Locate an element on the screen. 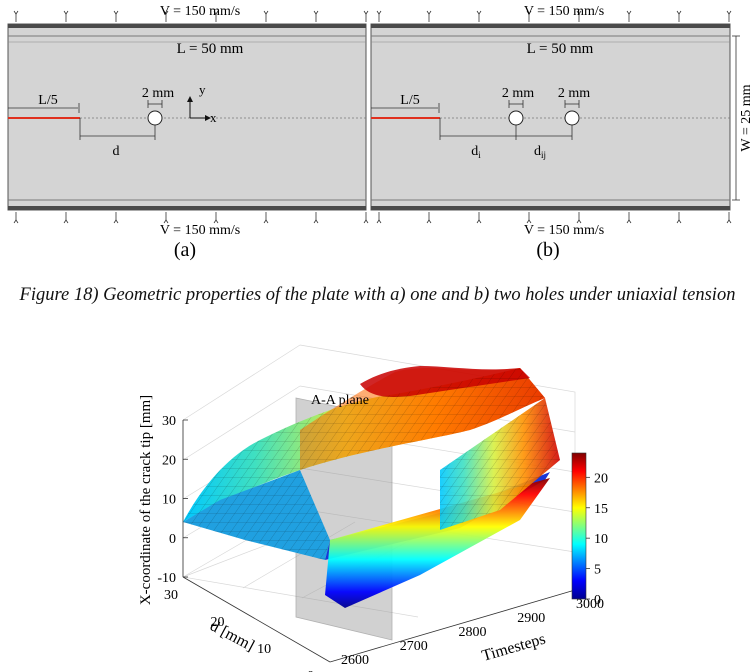  distance-1-label: di is located at coordinates (476, 152).